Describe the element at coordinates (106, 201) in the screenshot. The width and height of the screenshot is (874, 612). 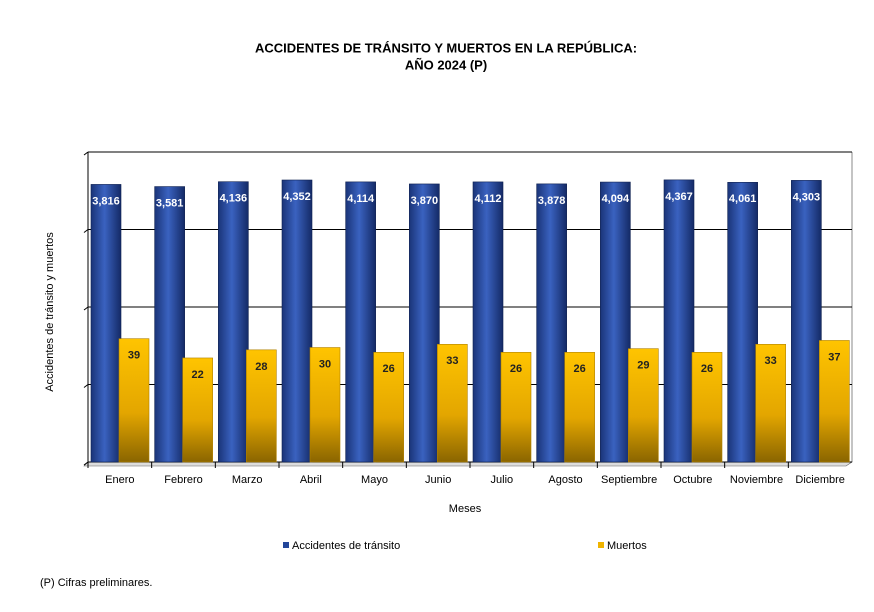
I see `data-label: 3,816` at that location.